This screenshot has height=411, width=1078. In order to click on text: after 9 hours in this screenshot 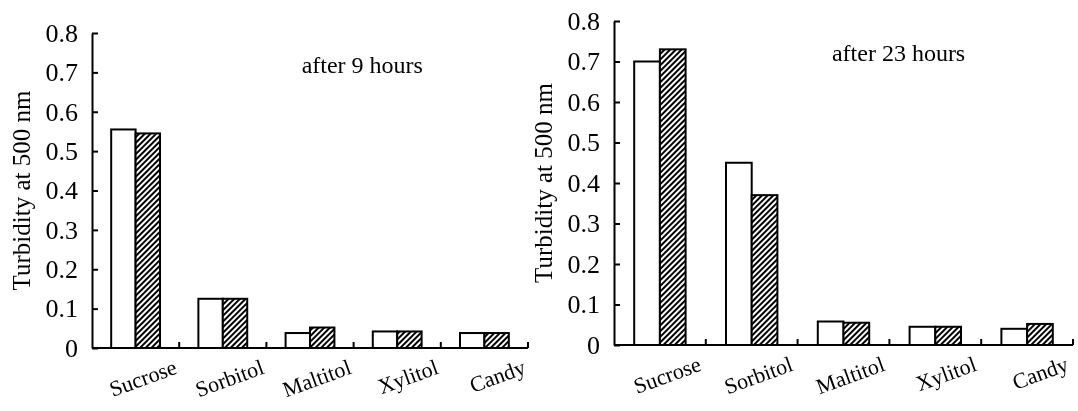, I will do `click(362, 65)`.